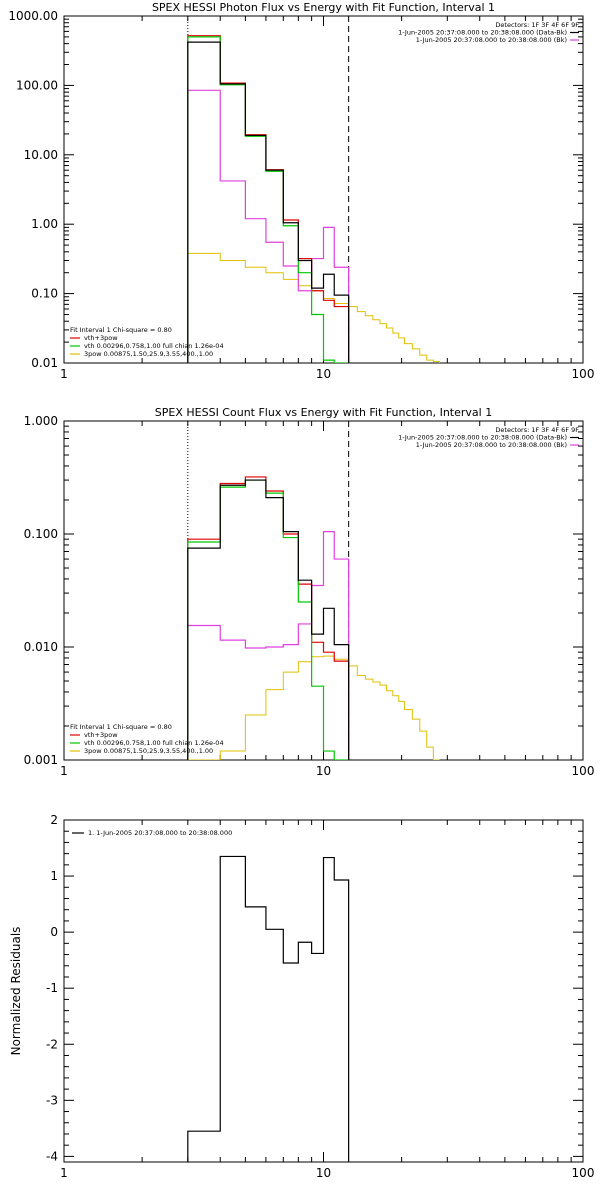  Describe the element at coordinates (41, 760) in the screenshot. I see `y-tick-label: 0.001` at that location.